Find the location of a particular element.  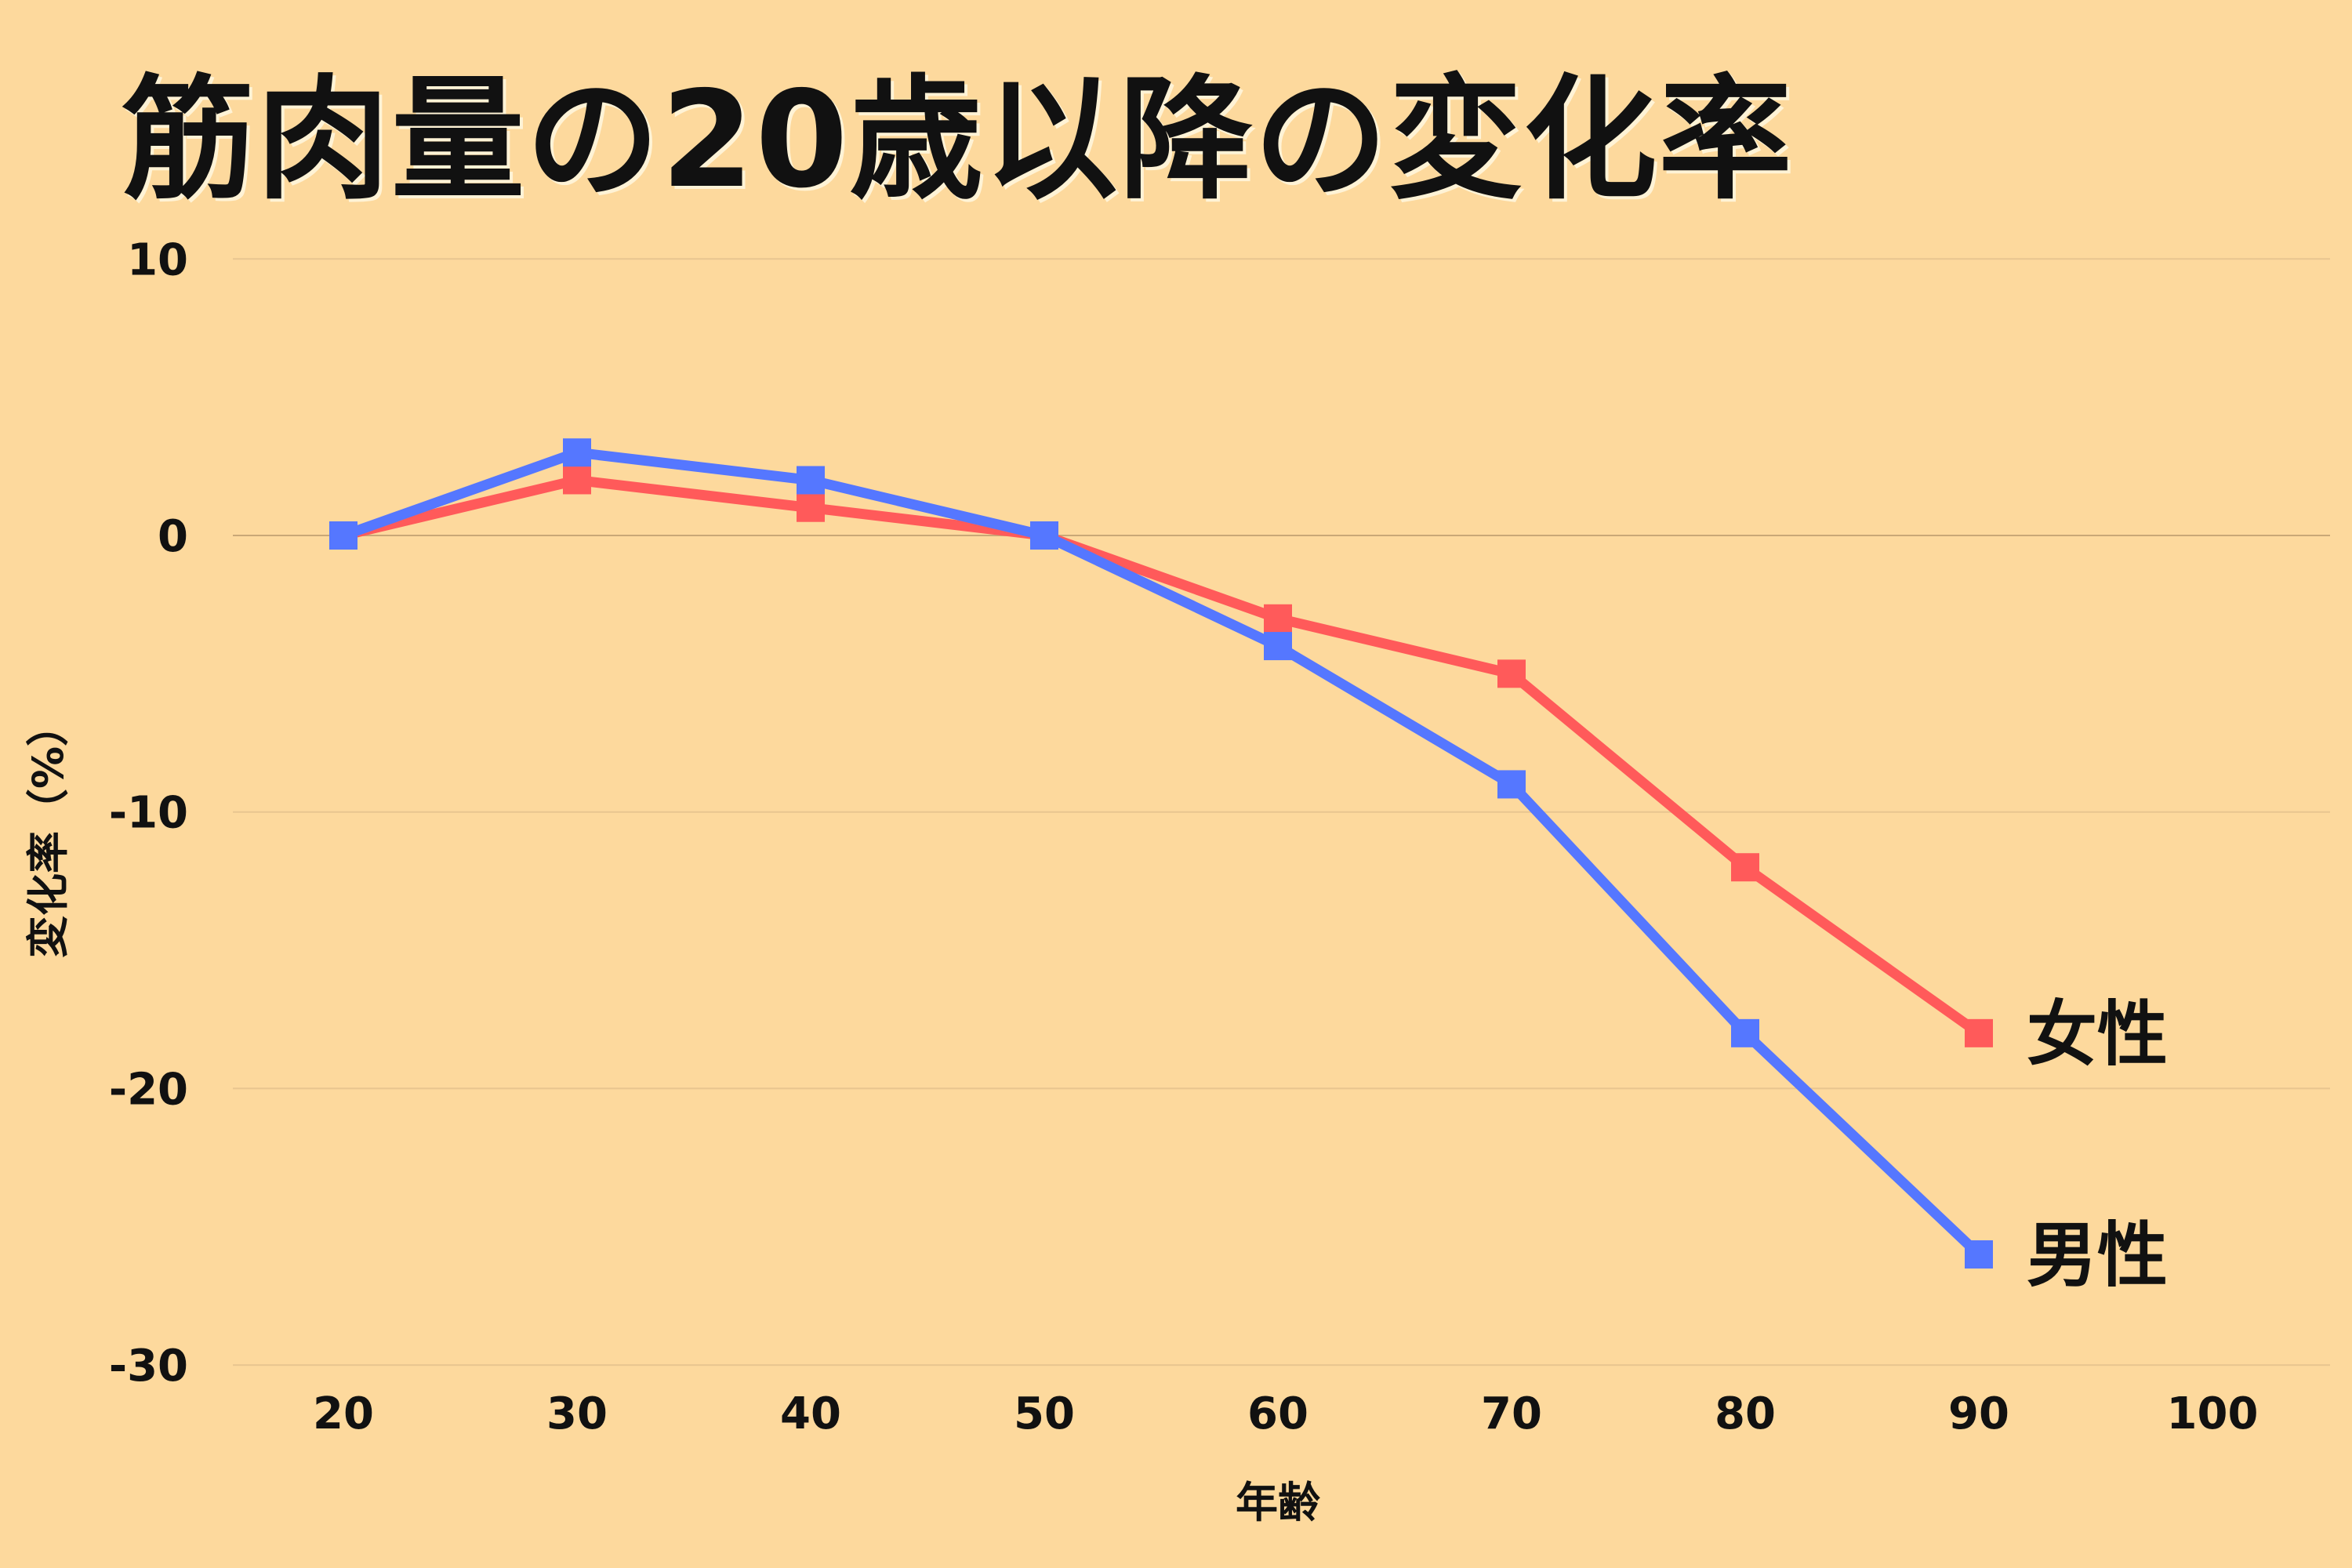

x-tick-label: 30 is located at coordinates (577, 1413).